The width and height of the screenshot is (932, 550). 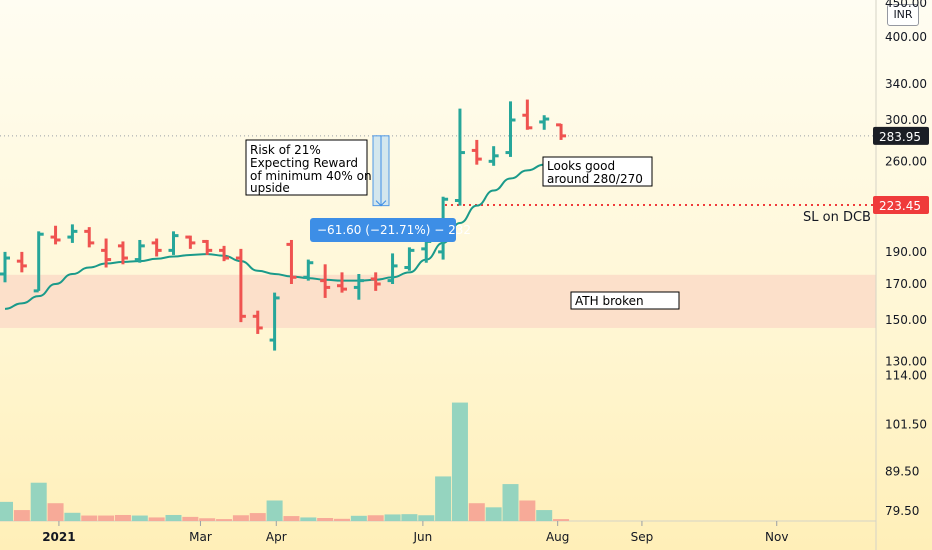 I want to click on last-price-tag-box, so click(x=901, y=135).